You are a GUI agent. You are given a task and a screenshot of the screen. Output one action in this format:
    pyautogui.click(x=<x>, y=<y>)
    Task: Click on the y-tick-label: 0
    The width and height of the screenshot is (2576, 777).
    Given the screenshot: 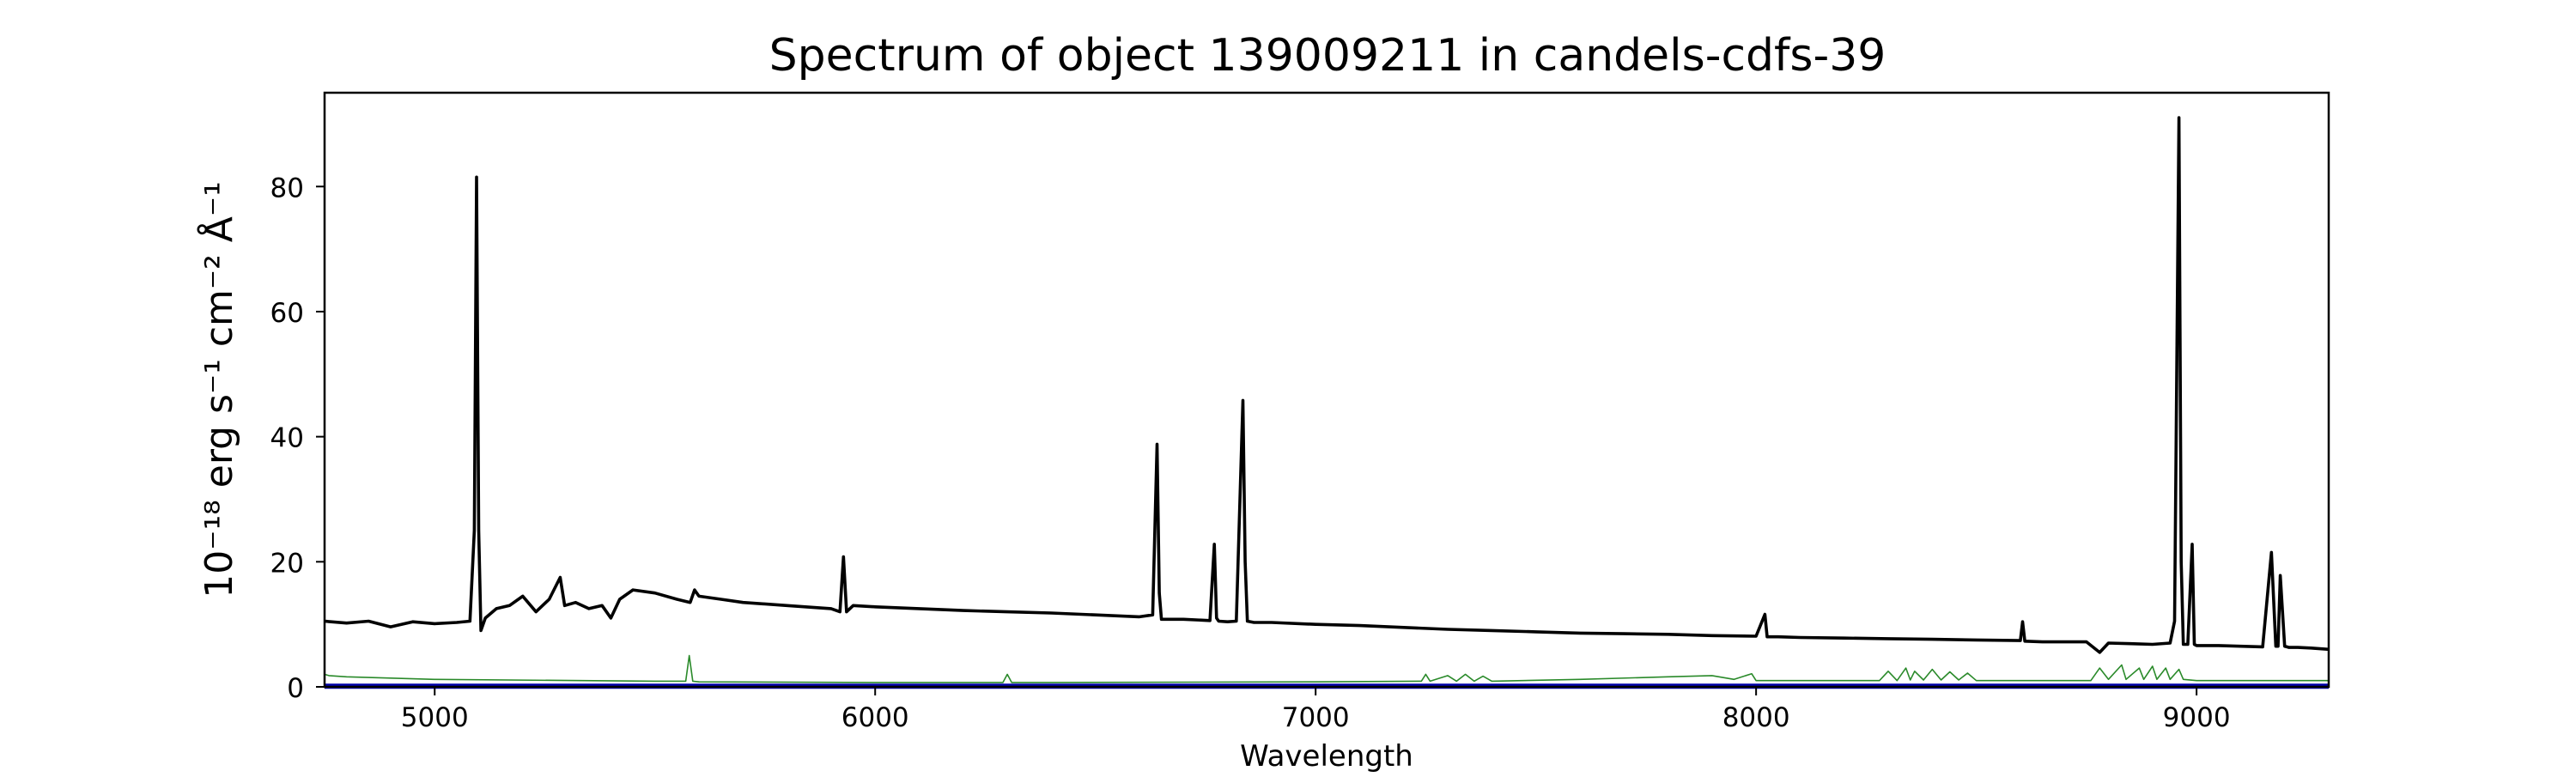 What is the action you would take?
    pyautogui.click(x=295, y=688)
    